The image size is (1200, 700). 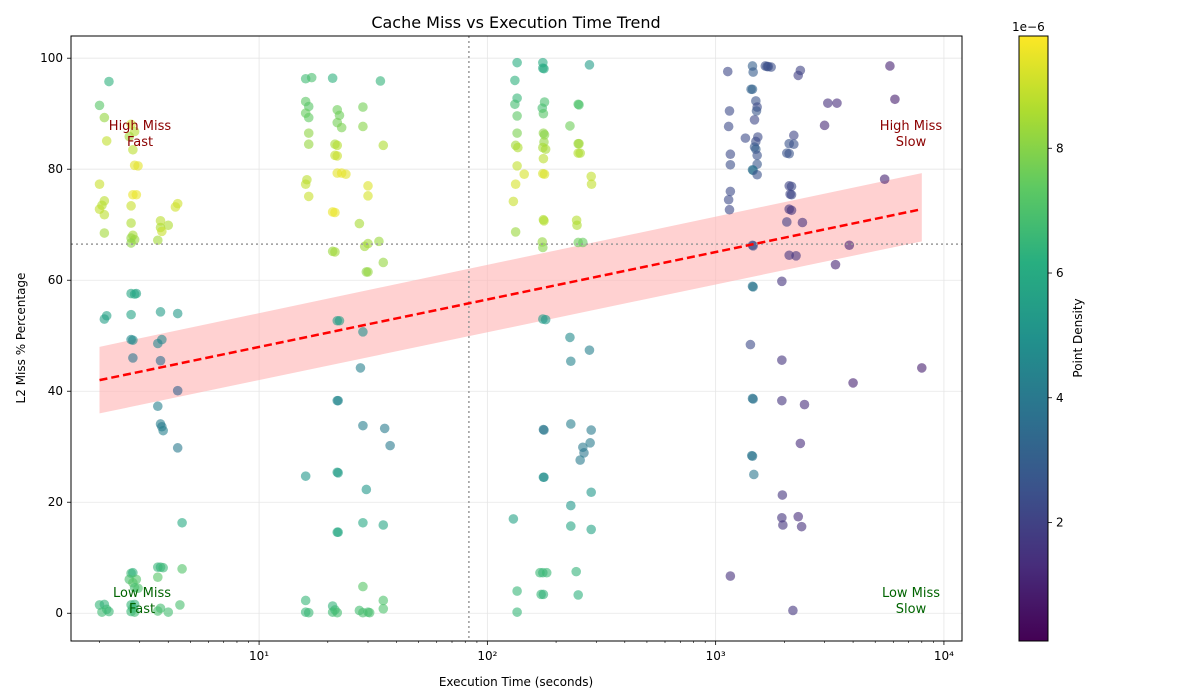 What do you see at coordinates (911, 601) in the screenshot?
I see `quadrant-label: Low Miss Slow` at bounding box center [911, 601].